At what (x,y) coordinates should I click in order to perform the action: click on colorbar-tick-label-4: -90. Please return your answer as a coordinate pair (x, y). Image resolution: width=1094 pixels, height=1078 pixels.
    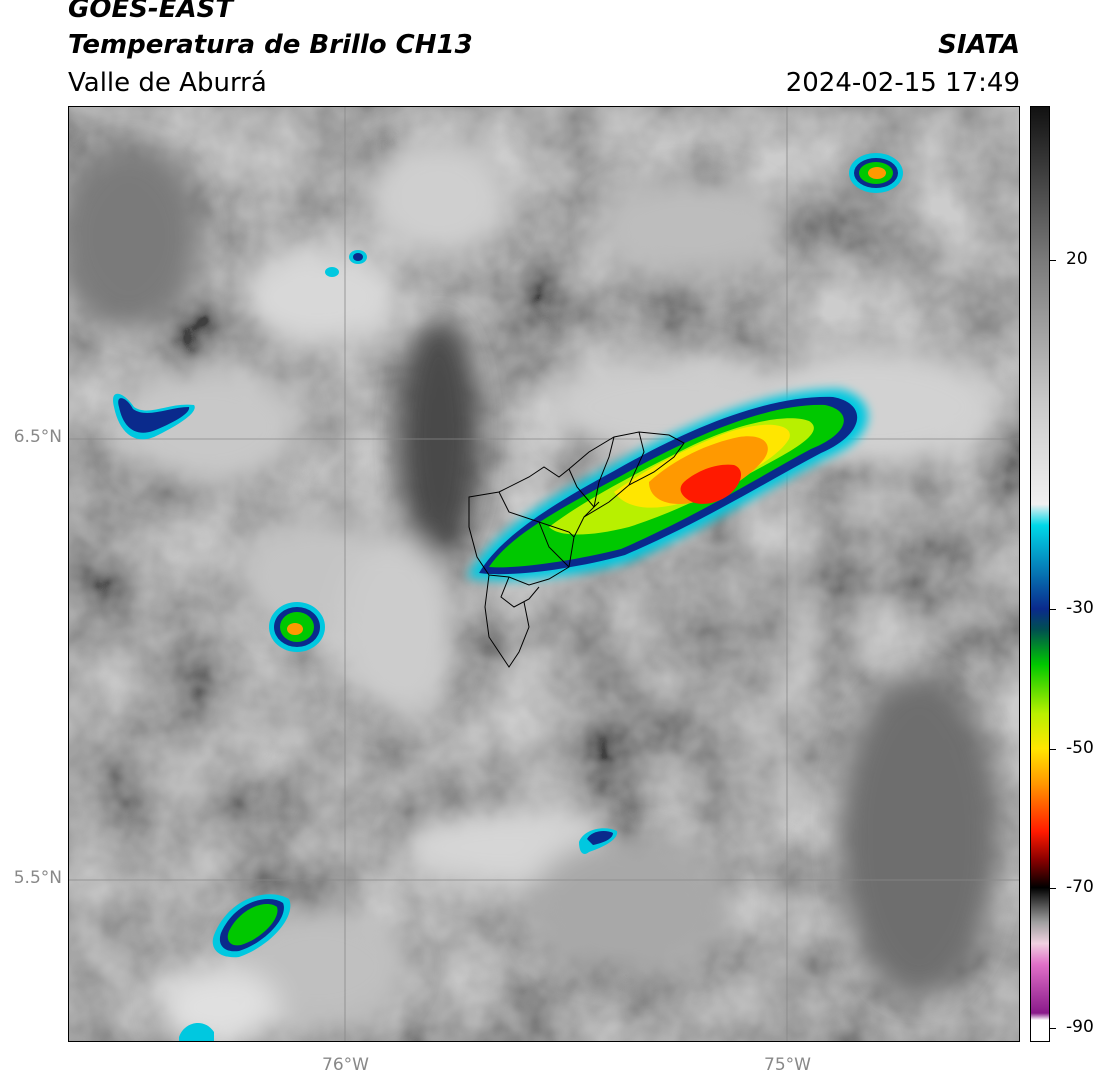
    Looking at the image, I should click on (1080, 1027).